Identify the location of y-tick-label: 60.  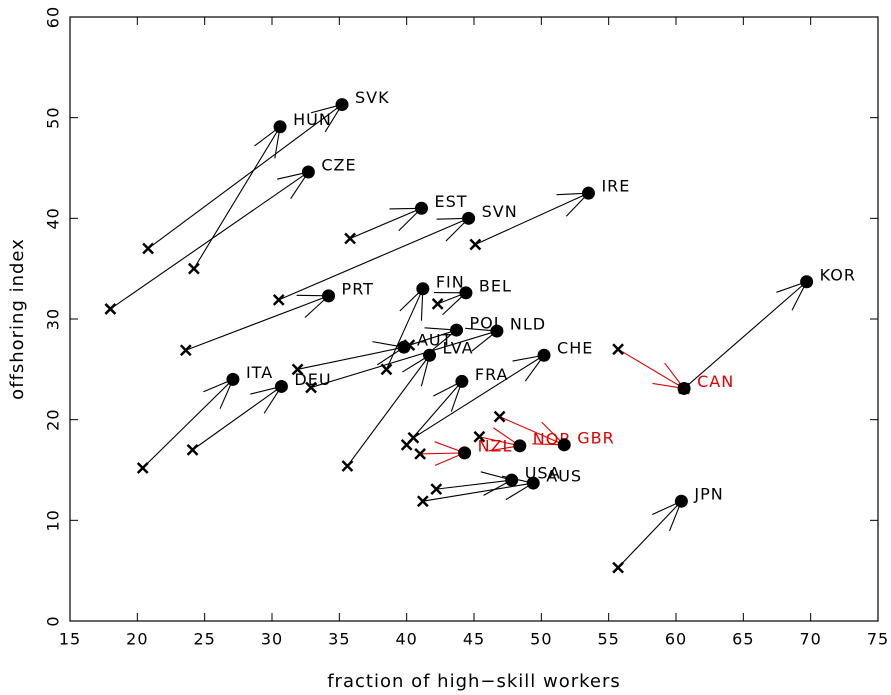
(53, 17).